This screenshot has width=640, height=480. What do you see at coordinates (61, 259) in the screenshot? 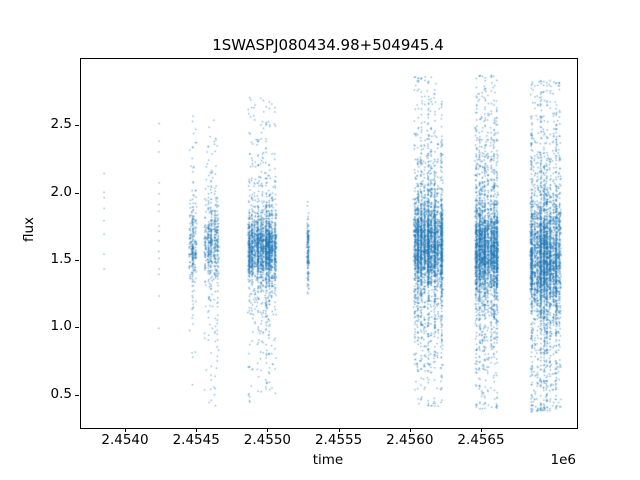
I see `y-tick-label: 1.5` at bounding box center [61, 259].